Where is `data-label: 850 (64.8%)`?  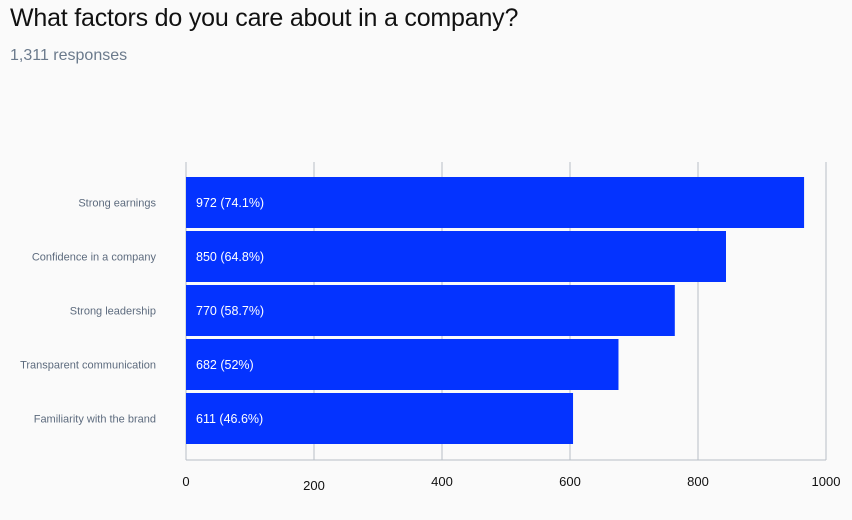 data-label: 850 (64.8%) is located at coordinates (230, 257).